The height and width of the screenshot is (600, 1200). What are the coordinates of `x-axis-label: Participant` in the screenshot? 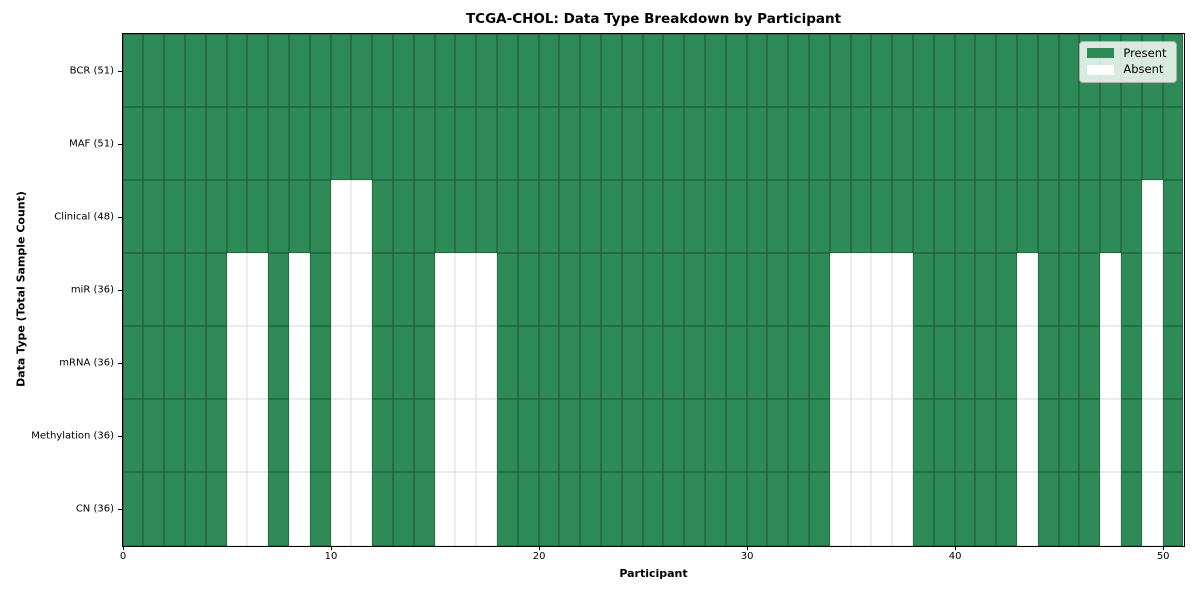 It's located at (653, 573).